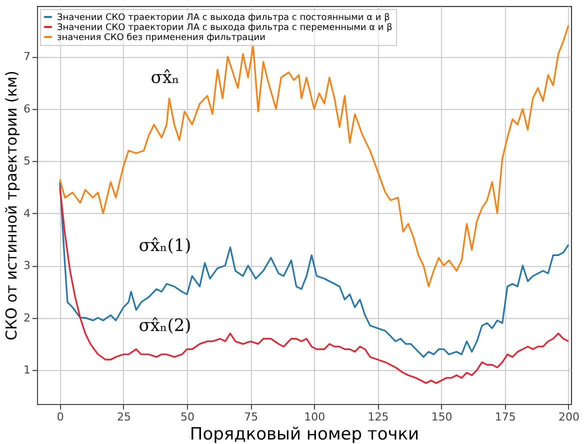 The width and height of the screenshot is (585, 444). Describe the element at coordinates (251, 417) in the screenshot. I see `x-tick-label: 75` at that location.